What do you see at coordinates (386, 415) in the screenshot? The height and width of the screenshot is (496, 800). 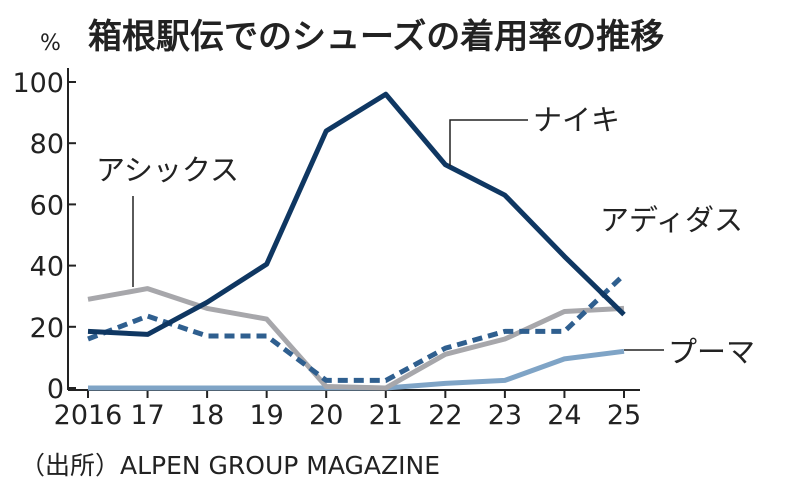 I see `x-tick-label: 21` at bounding box center [386, 415].